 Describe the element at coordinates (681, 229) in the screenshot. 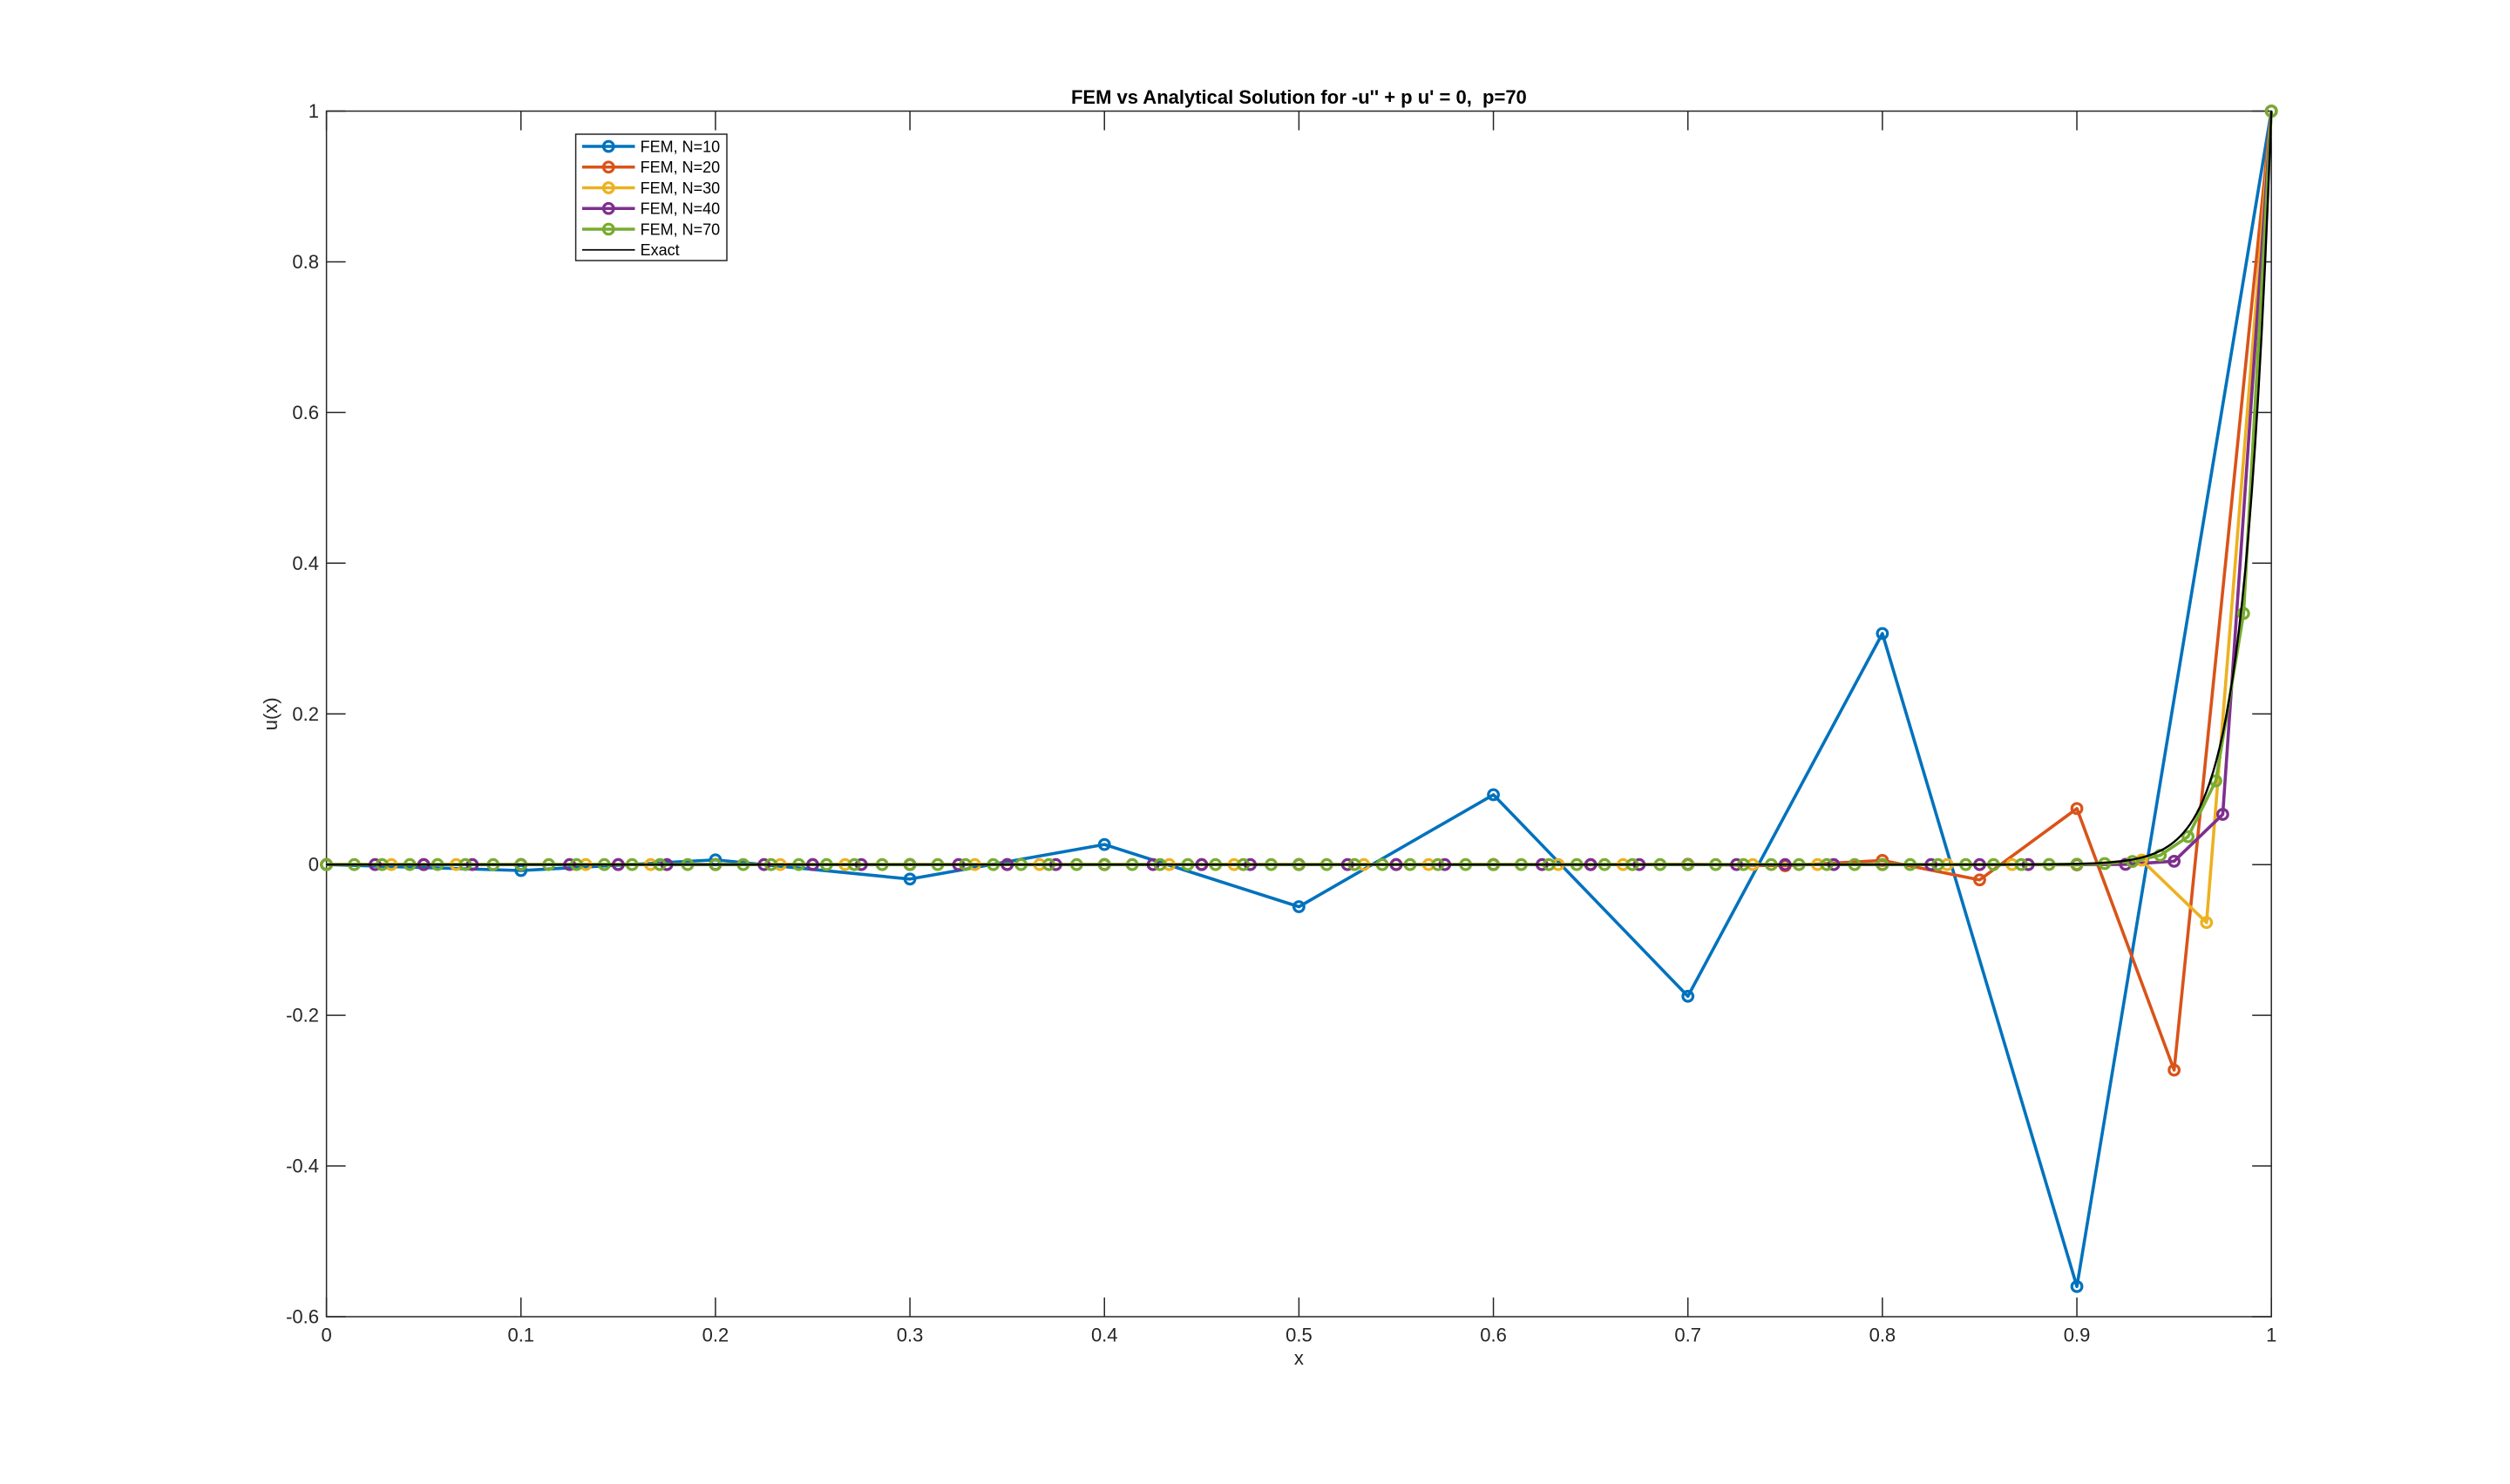

I see `svg-text: FEM, N=70` at that location.